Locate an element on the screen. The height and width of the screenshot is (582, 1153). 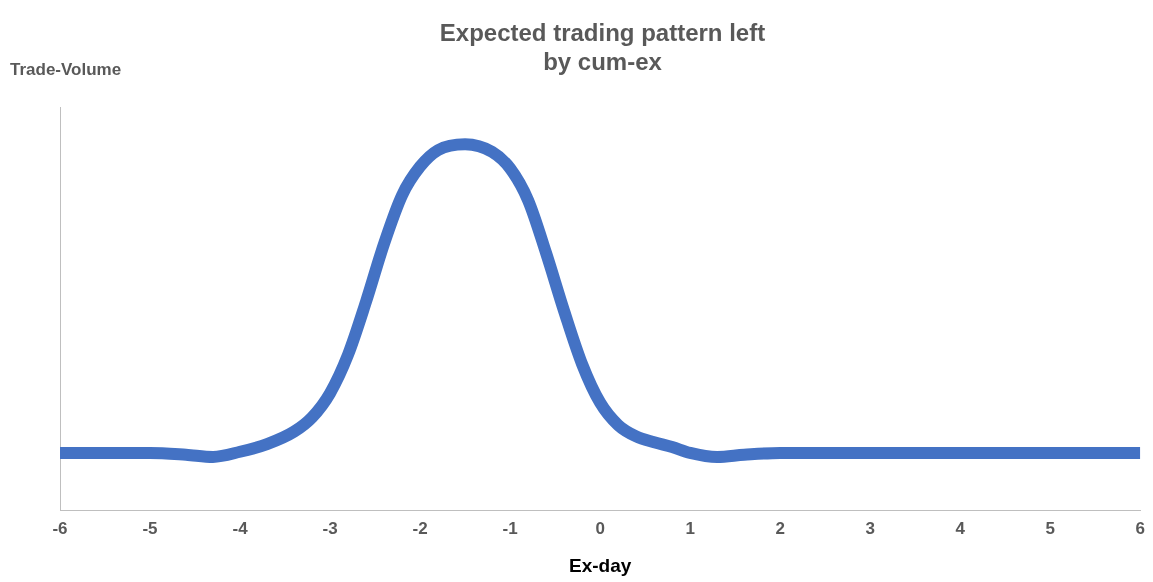
x-tick-label: 0 is located at coordinates (600, 528).